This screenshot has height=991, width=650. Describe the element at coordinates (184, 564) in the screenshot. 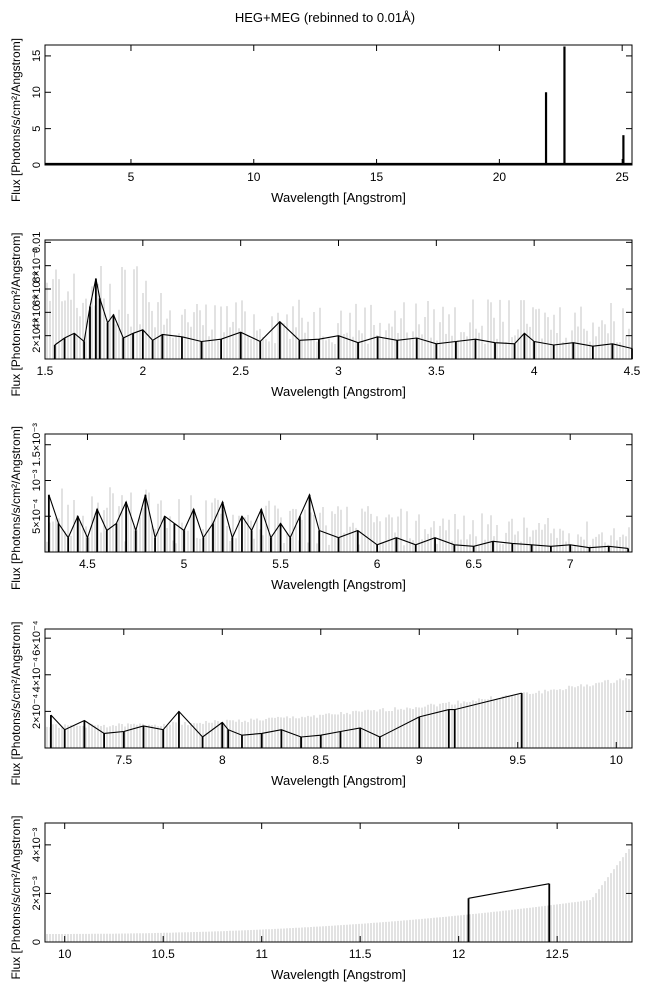

I see `p3-xtick-label: 5` at that location.